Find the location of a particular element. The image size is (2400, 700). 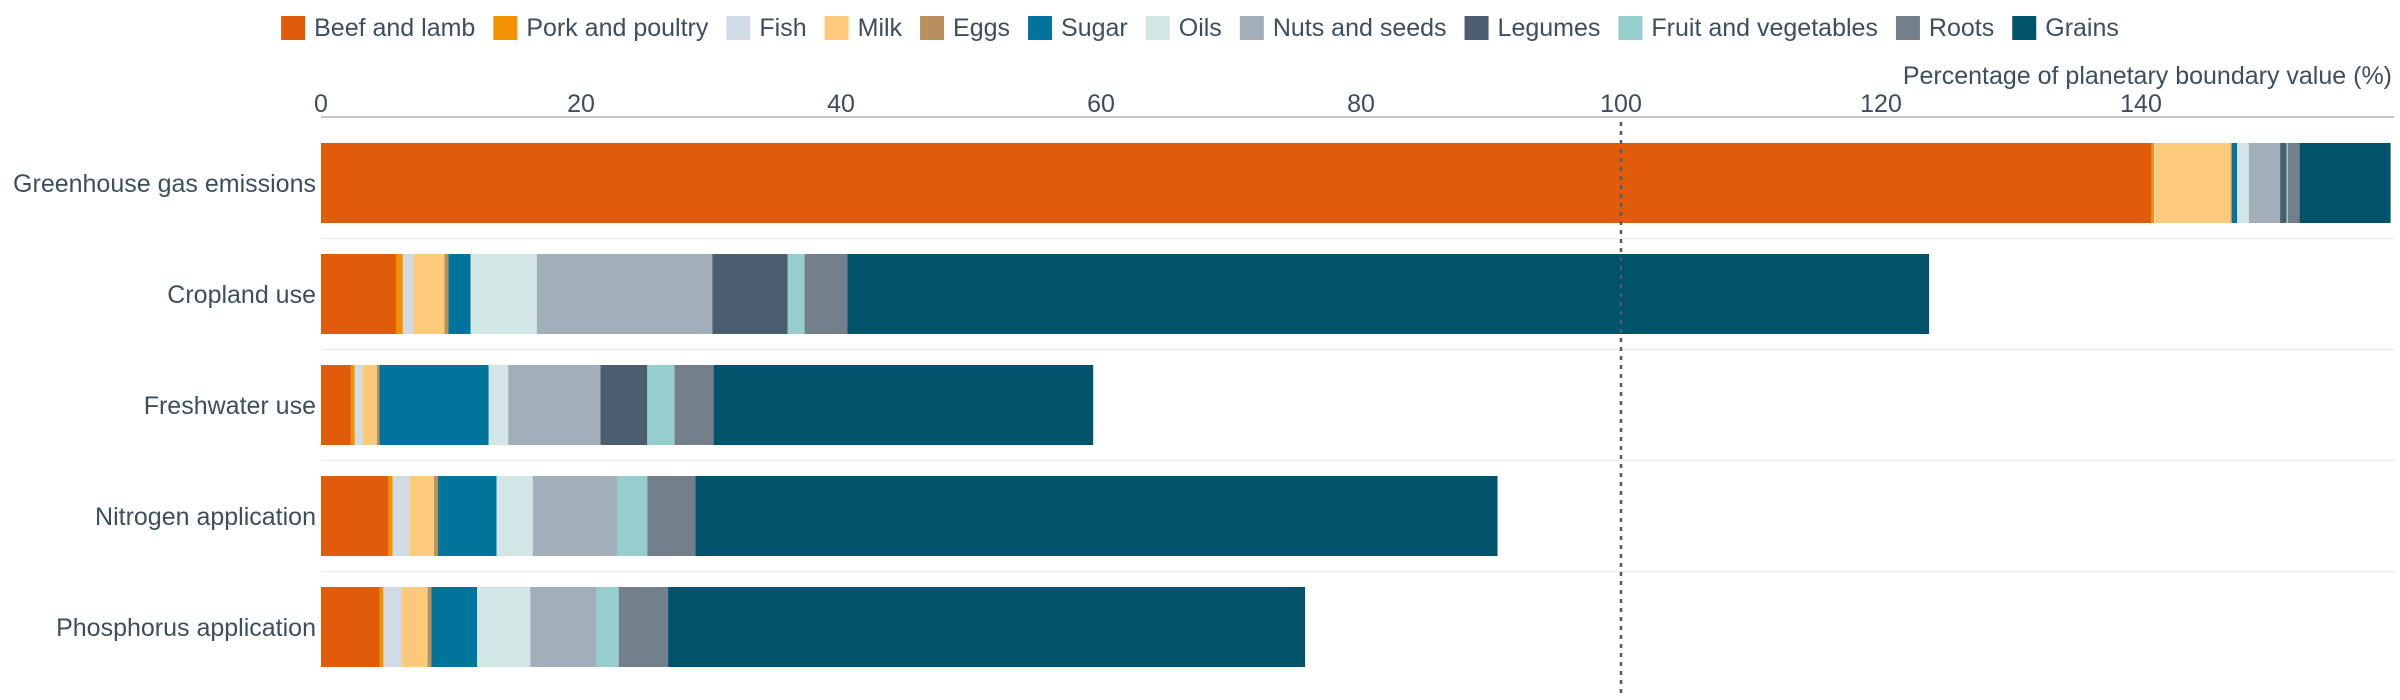

bar-greenhouse-gas-emissions-oils is located at coordinates (2243, 183).